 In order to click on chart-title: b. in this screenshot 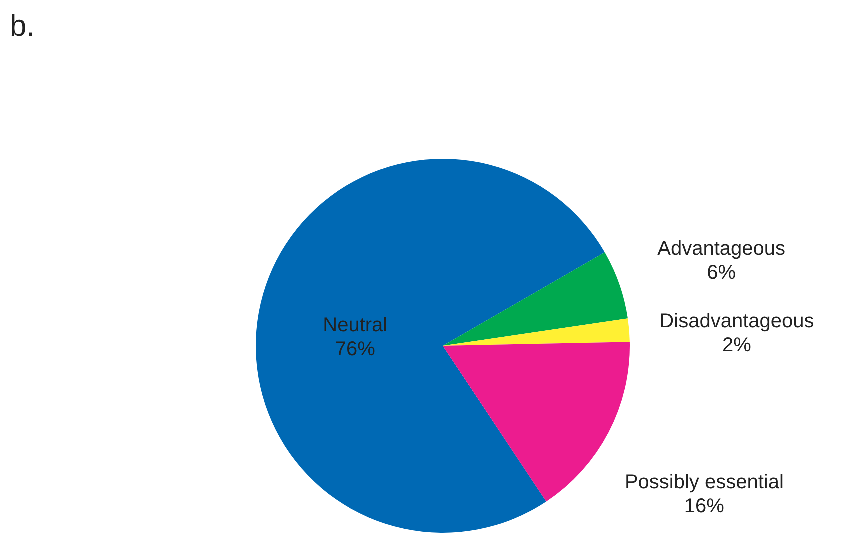, I will do `click(23, 26)`.